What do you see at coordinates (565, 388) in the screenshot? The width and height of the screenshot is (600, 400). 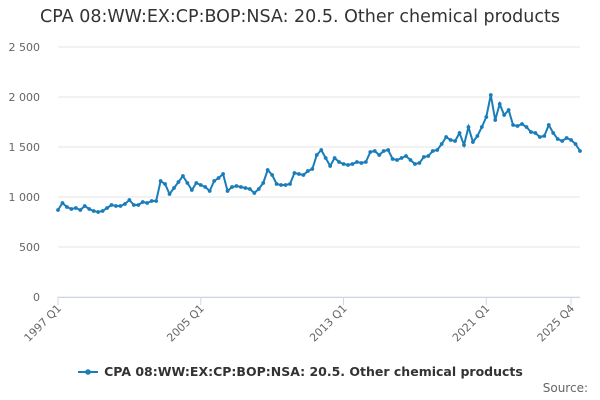 I see `source-credit: Source:` at bounding box center [565, 388].